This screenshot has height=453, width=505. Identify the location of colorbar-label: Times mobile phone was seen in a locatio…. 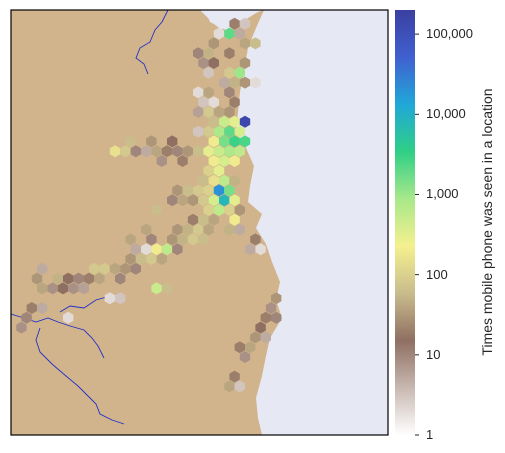
(487, 222).